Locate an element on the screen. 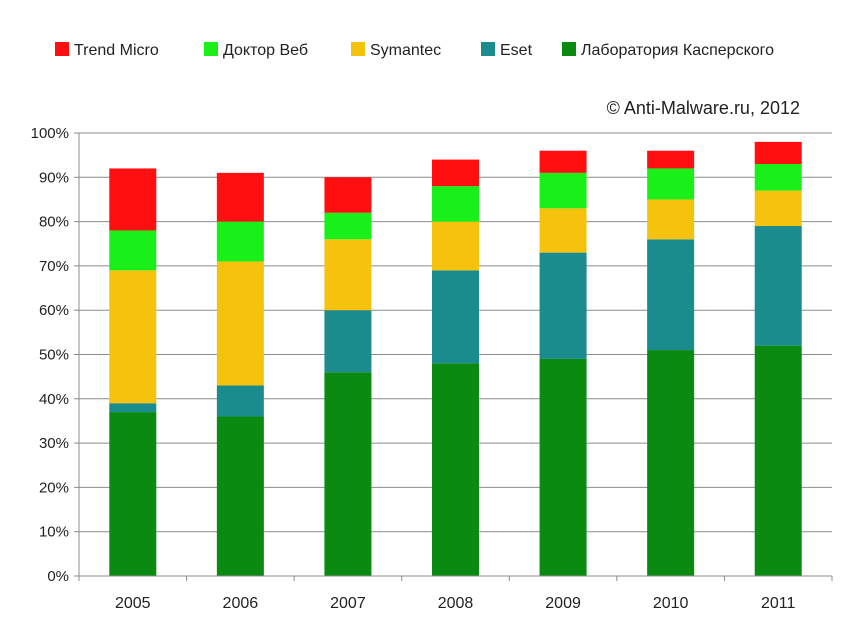 The width and height of the screenshot is (862, 627). y-tick-label: 50% is located at coordinates (54, 355).